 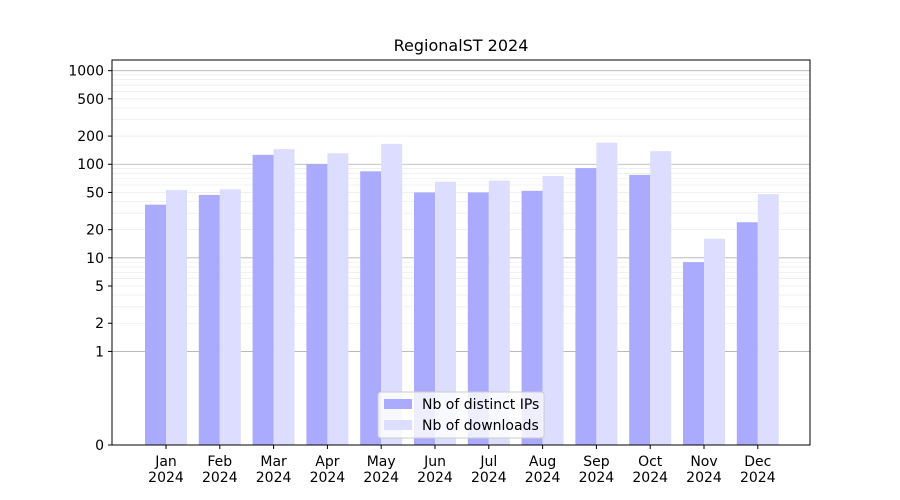 What do you see at coordinates (434, 462) in the screenshot?
I see `x-tick-label-month: Jun` at bounding box center [434, 462].